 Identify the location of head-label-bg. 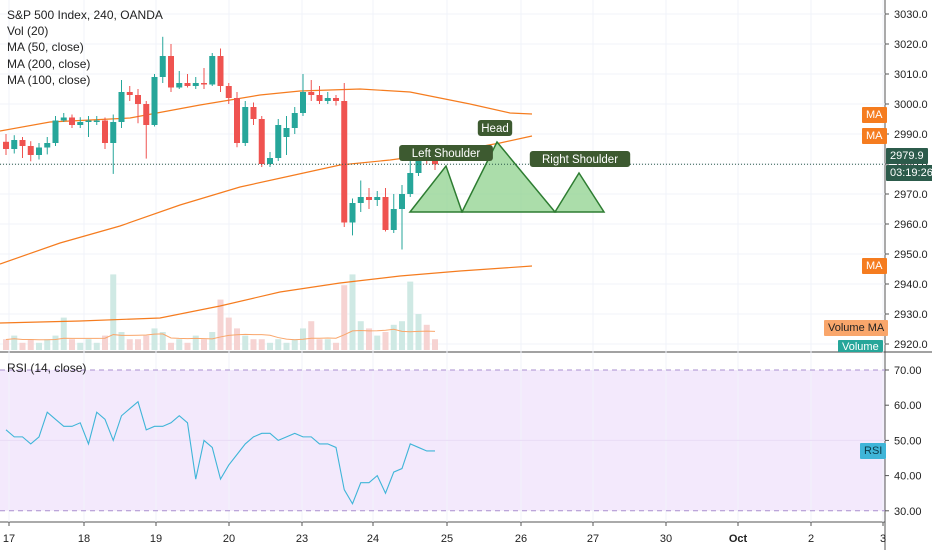
(495, 128).